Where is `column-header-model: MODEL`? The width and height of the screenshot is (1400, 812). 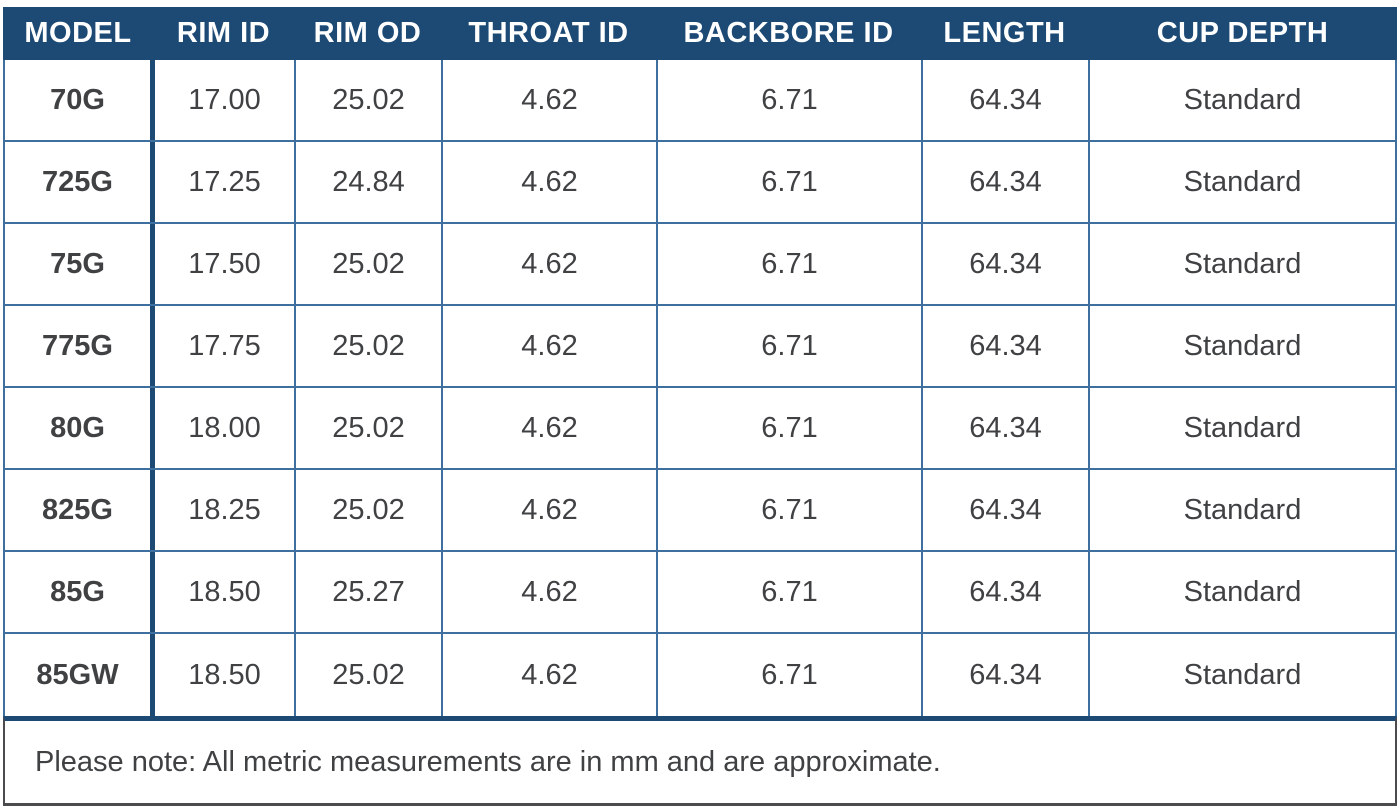 column-header-model: MODEL is located at coordinates (78, 33).